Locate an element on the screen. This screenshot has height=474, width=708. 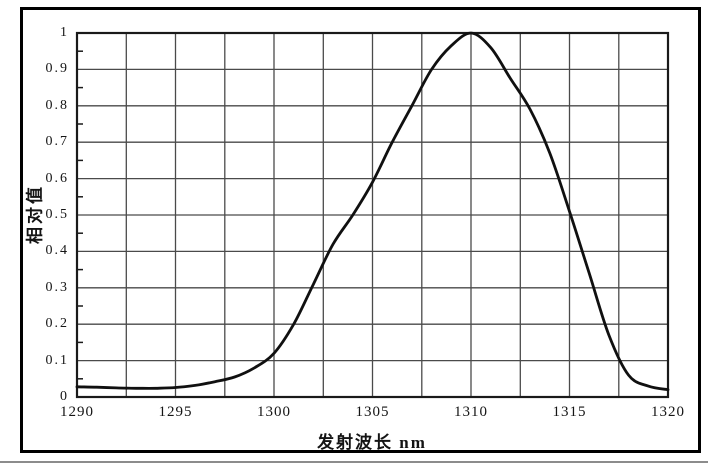
y-tick-label: 0.1 is located at coordinates (57, 360).